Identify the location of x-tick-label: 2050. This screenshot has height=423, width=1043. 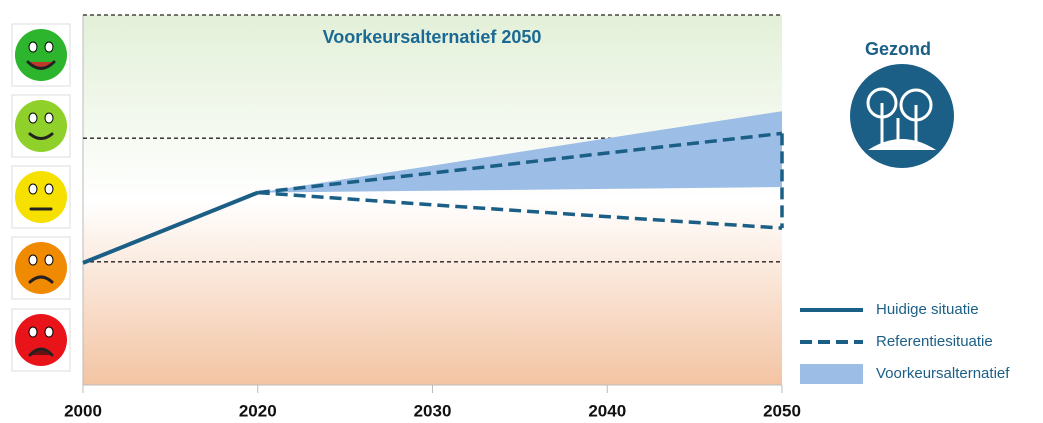
(782, 410).